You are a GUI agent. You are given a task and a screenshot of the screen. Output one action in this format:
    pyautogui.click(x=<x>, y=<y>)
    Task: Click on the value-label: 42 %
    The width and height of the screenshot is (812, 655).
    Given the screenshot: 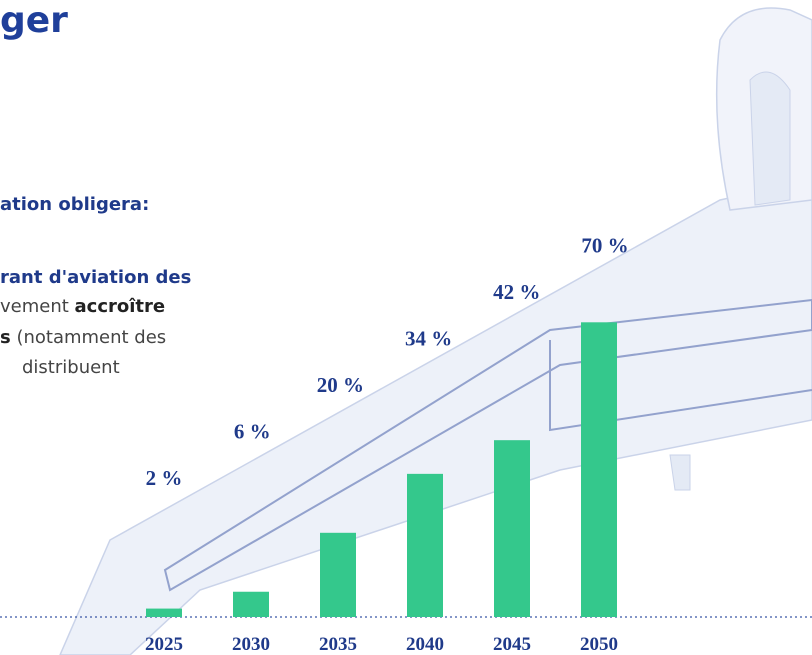 What is the action you would take?
    pyautogui.click(x=516, y=292)
    